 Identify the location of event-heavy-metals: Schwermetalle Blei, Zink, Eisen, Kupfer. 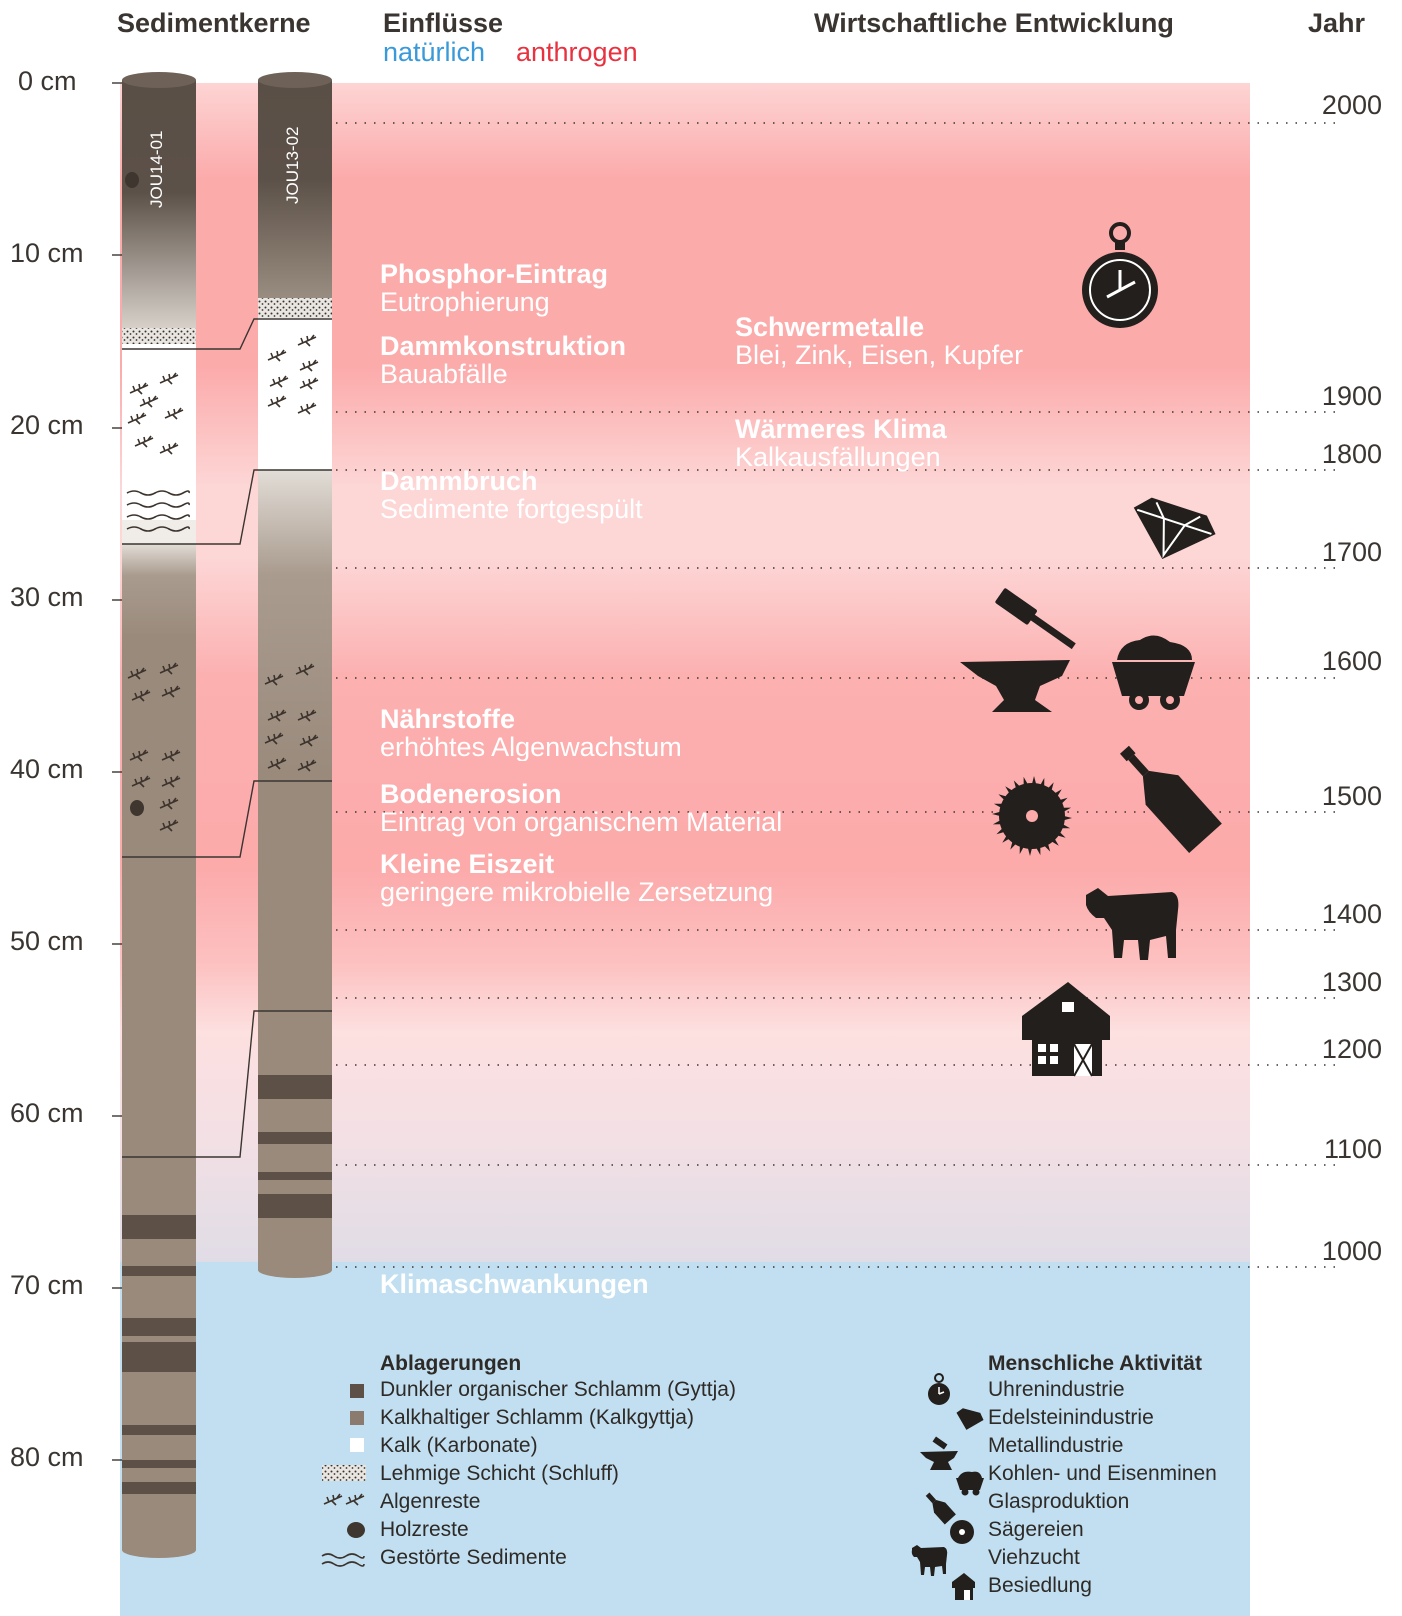
(879, 341).